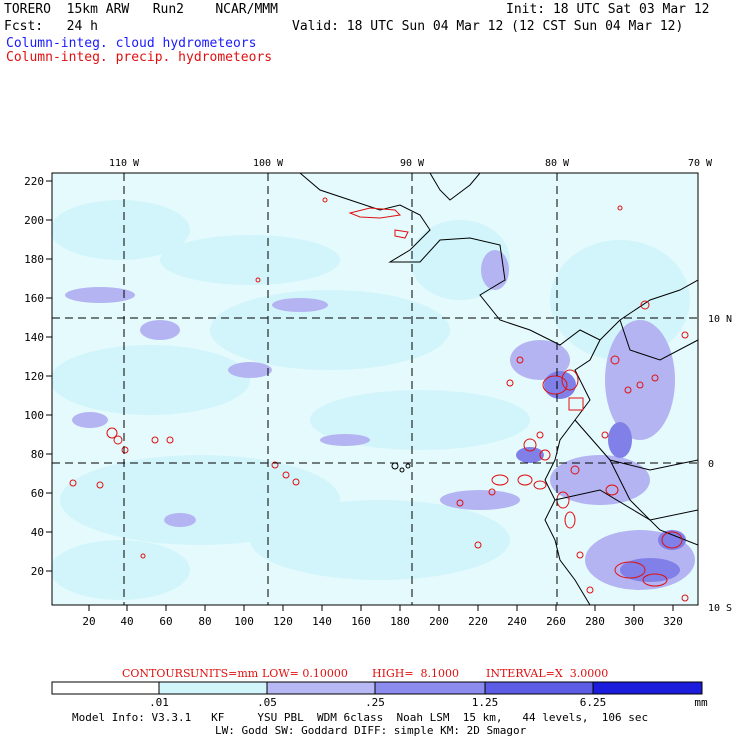 This screenshot has width=740, height=740. I want to click on x-tick-label: 20, so click(88, 621).